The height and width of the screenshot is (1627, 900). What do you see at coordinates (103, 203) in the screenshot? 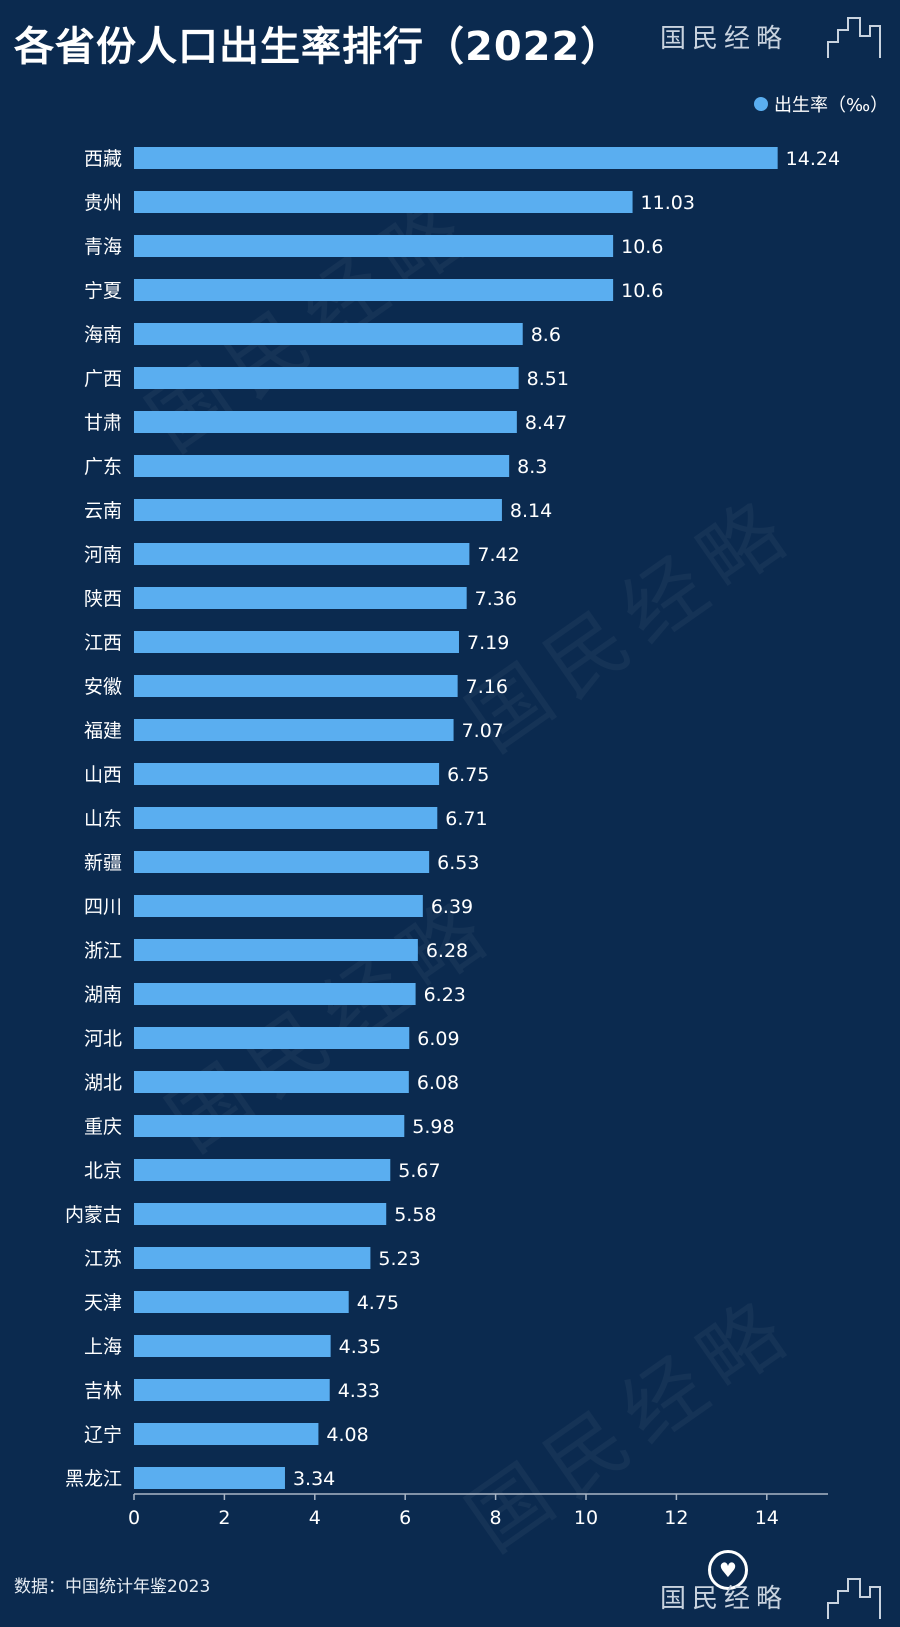
I see `category-label: 贵州` at bounding box center [103, 203].